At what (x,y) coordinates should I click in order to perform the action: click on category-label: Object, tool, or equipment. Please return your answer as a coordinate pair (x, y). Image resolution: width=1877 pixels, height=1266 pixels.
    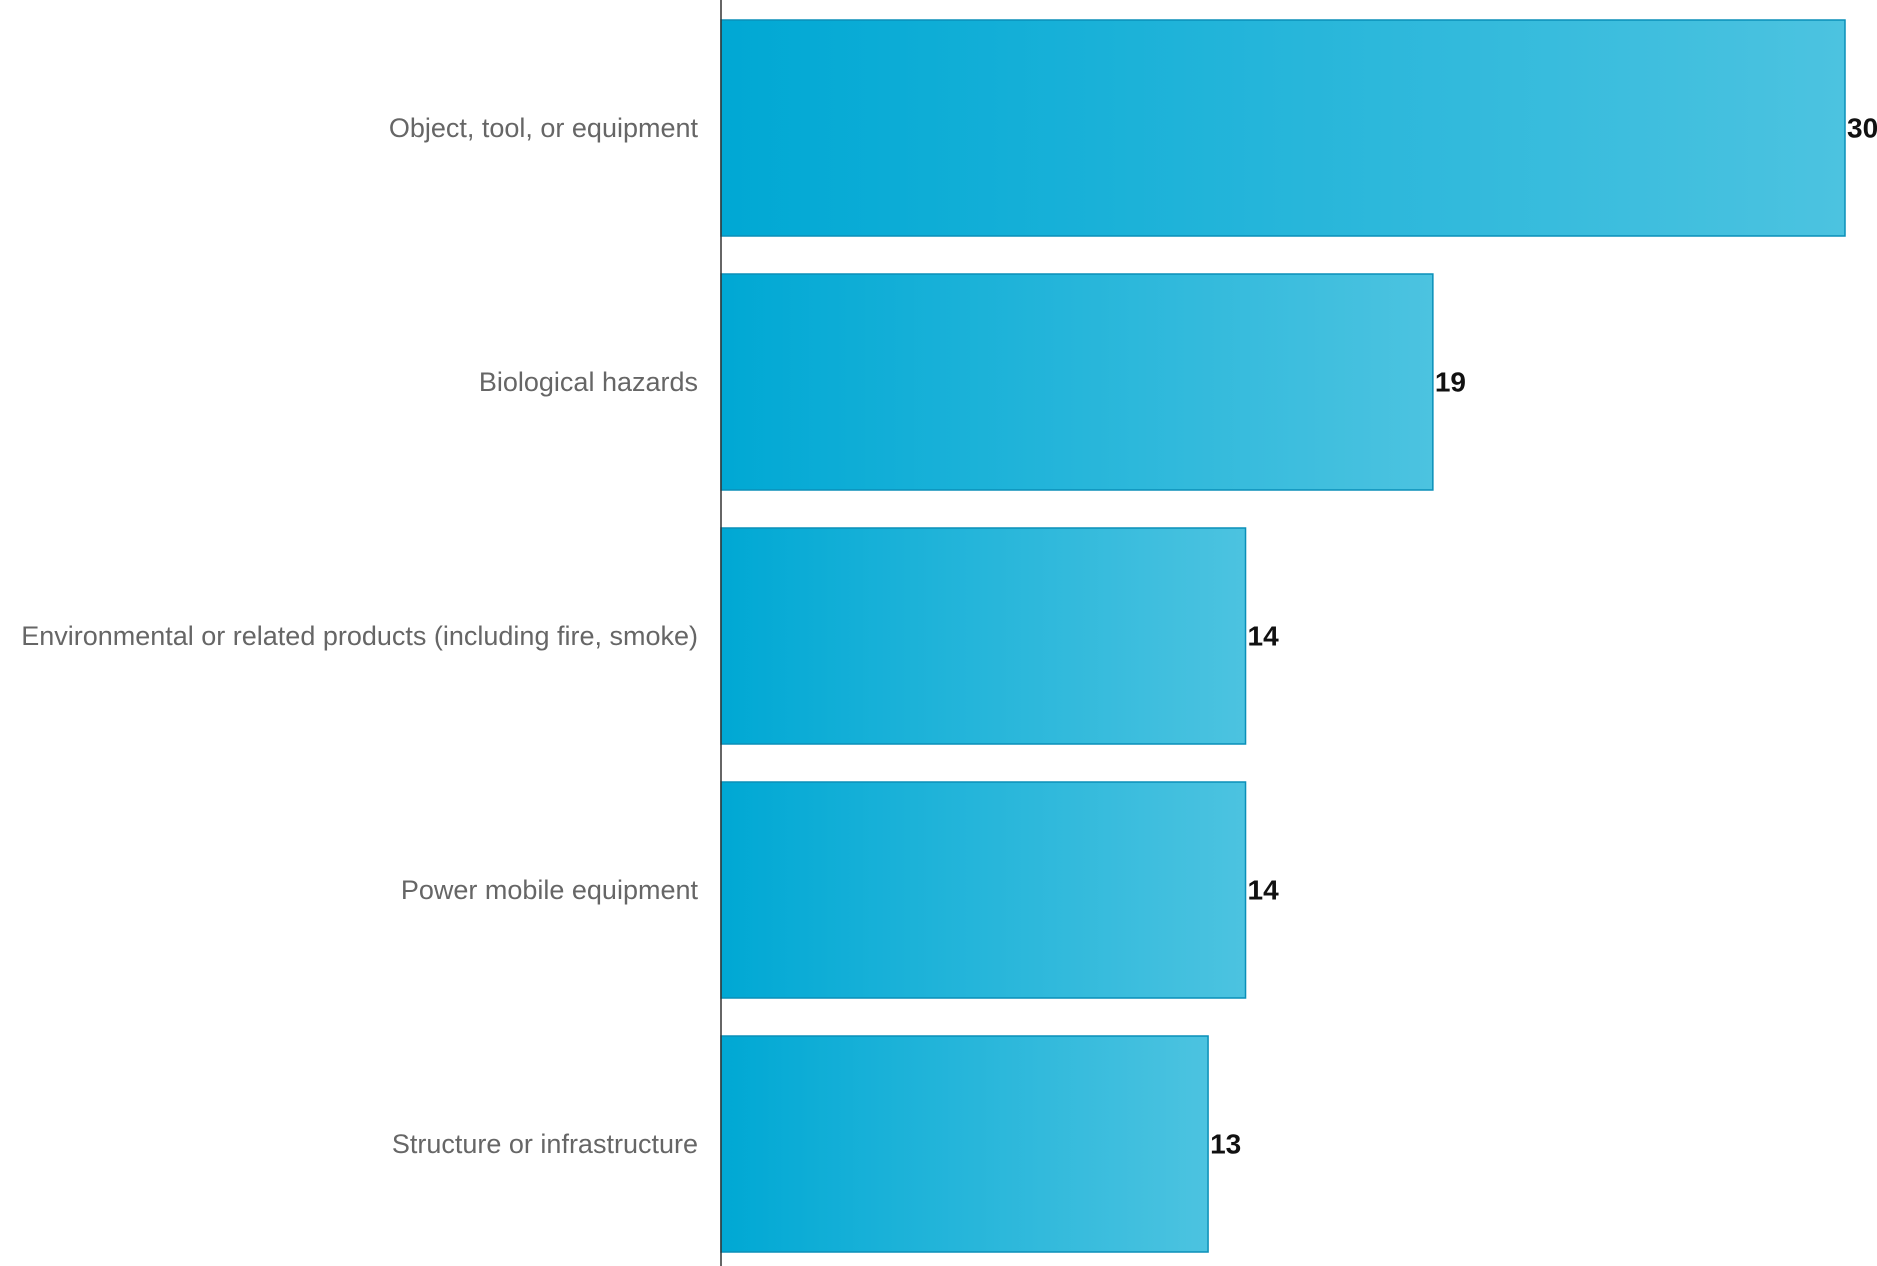
    Looking at the image, I should click on (544, 128).